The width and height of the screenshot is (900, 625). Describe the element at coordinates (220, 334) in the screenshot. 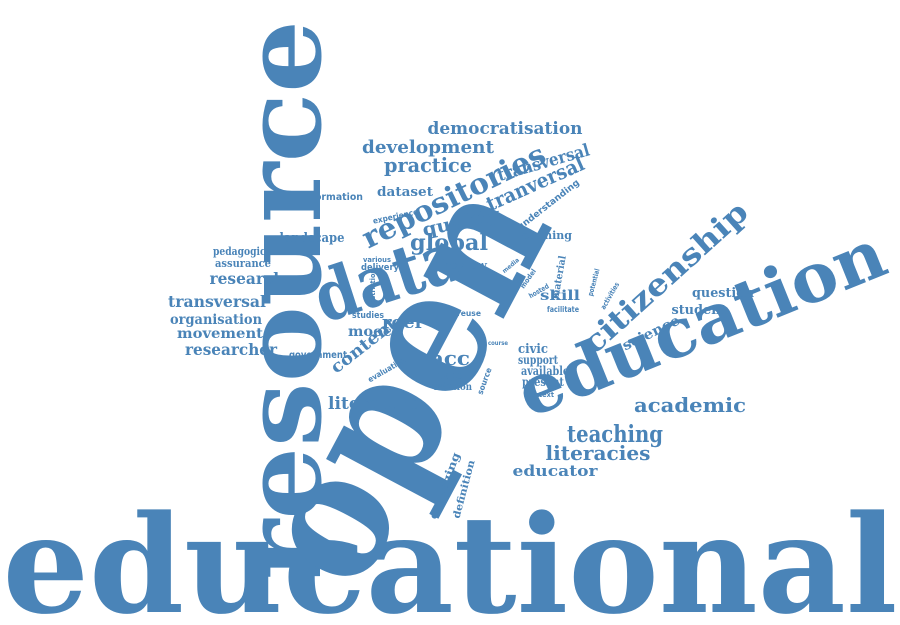

I see `word-movement: movement` at that location.